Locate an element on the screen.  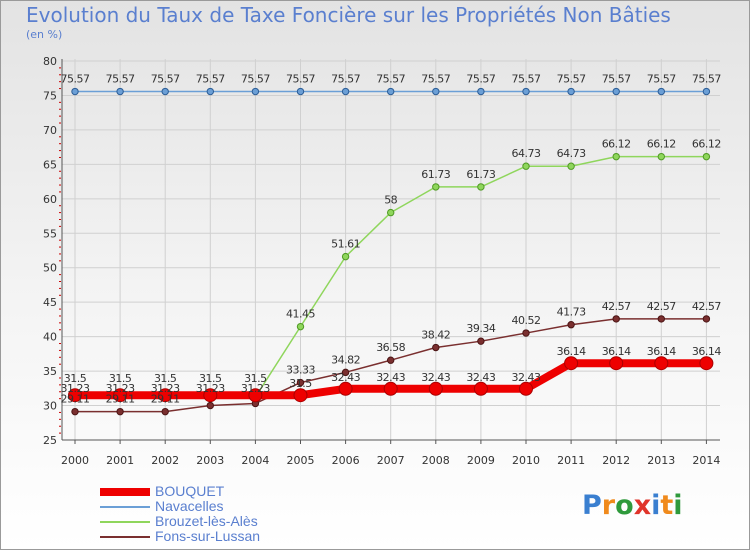
y-tick-label: 35 is located at coordinates (50, 371).